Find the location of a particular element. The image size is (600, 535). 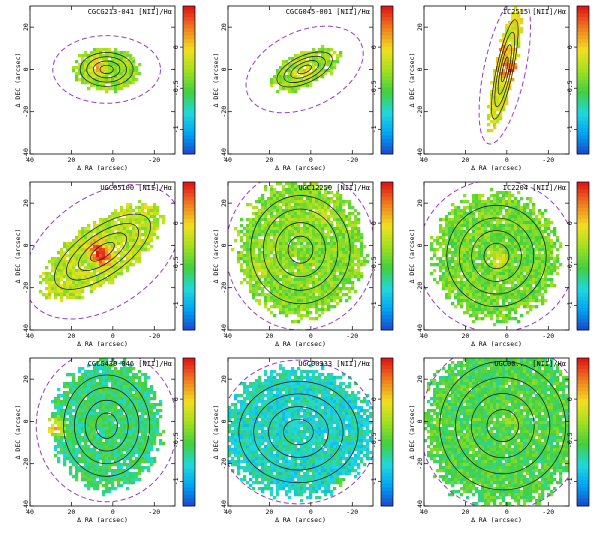

map-area is located at coordinates (504, 75).